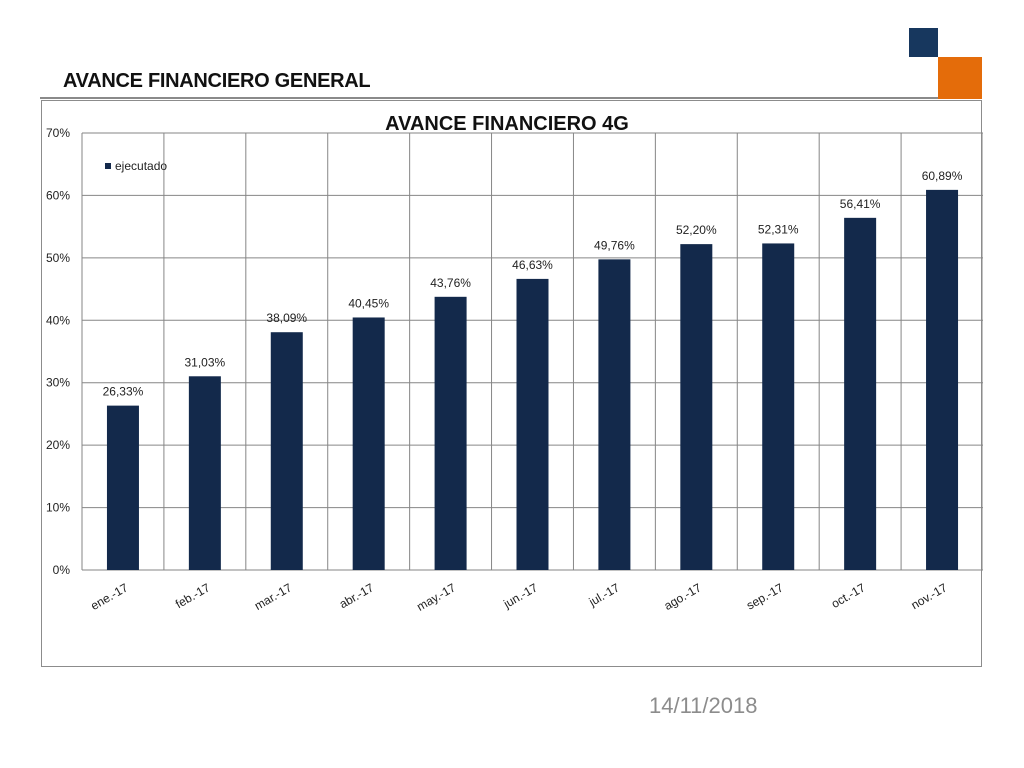 The width and height of the screenshot is (1024, 768). What do you see at coordinates (929, 596) in the screenshot?
I see `x-tick-label: nov.-17` at bounding box center [929, 596].